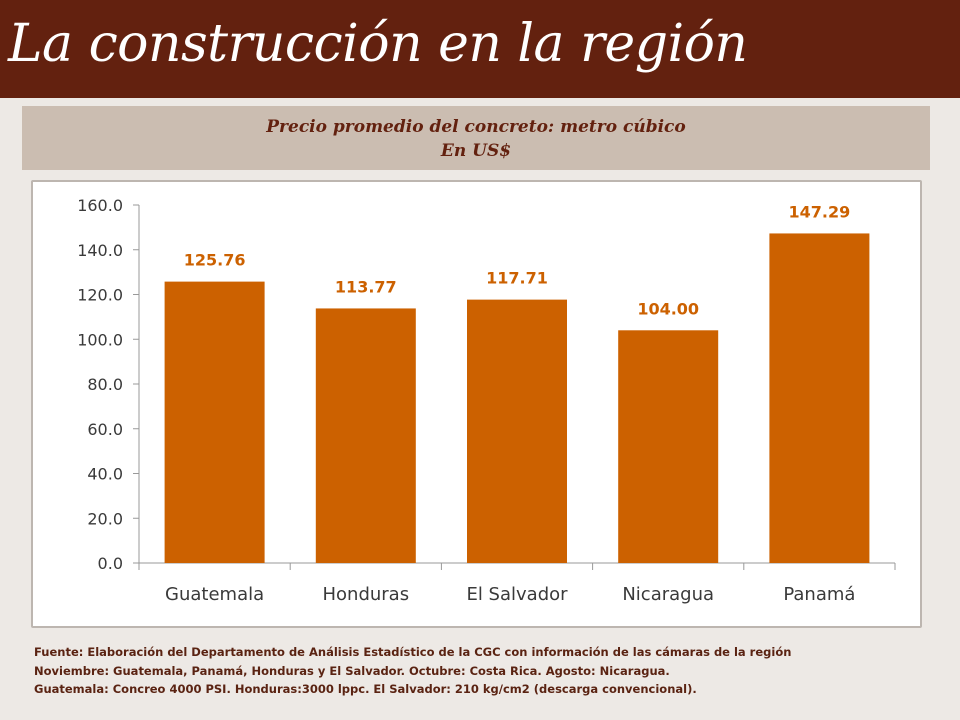 The width and height of the screenshot is (960, 720). I want to click on category-label: Nicaragua, so click(668, 594).